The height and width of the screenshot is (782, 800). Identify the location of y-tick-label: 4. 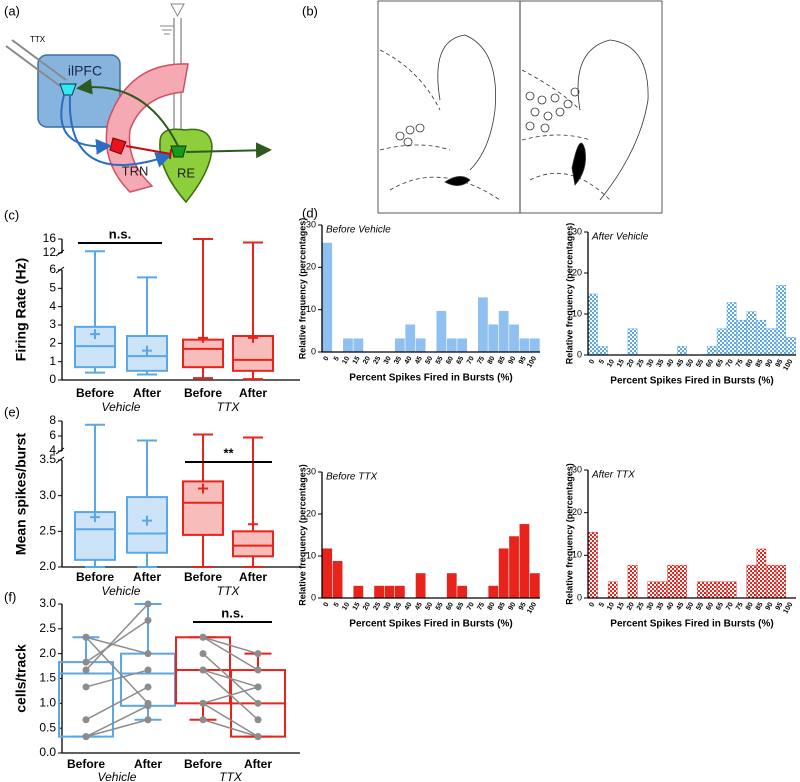
(52, 306).